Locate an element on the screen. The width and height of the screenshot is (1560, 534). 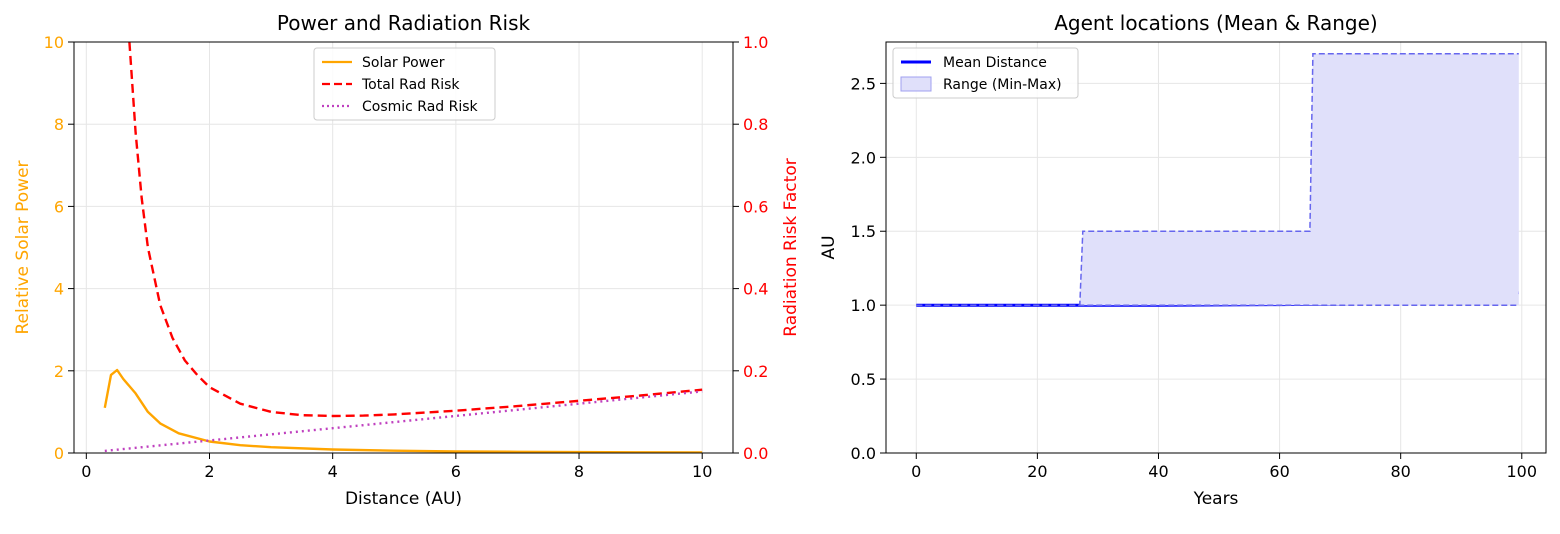
chart1-x-axis-label: Distance (AU) is located at coordinates (403, 499).